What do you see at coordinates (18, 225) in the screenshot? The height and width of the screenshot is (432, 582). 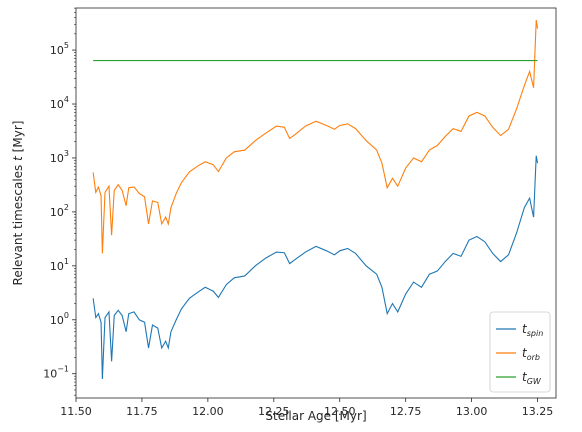 I see `y-axis-label-text: Relevant timescales` at bounding box center [18, 225].